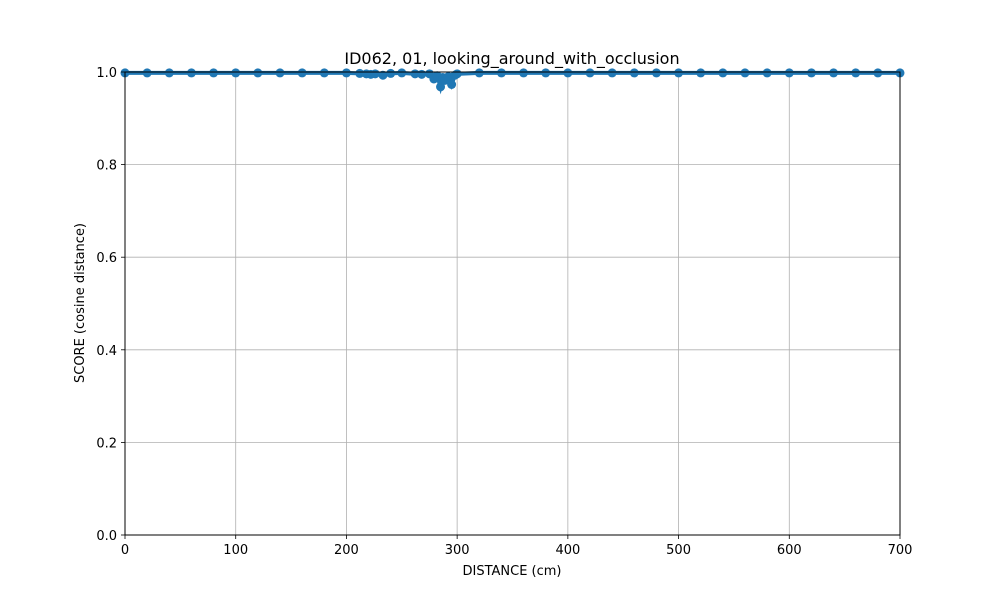  I want to click on y-tick-label: 0.8, so click(106, 166).